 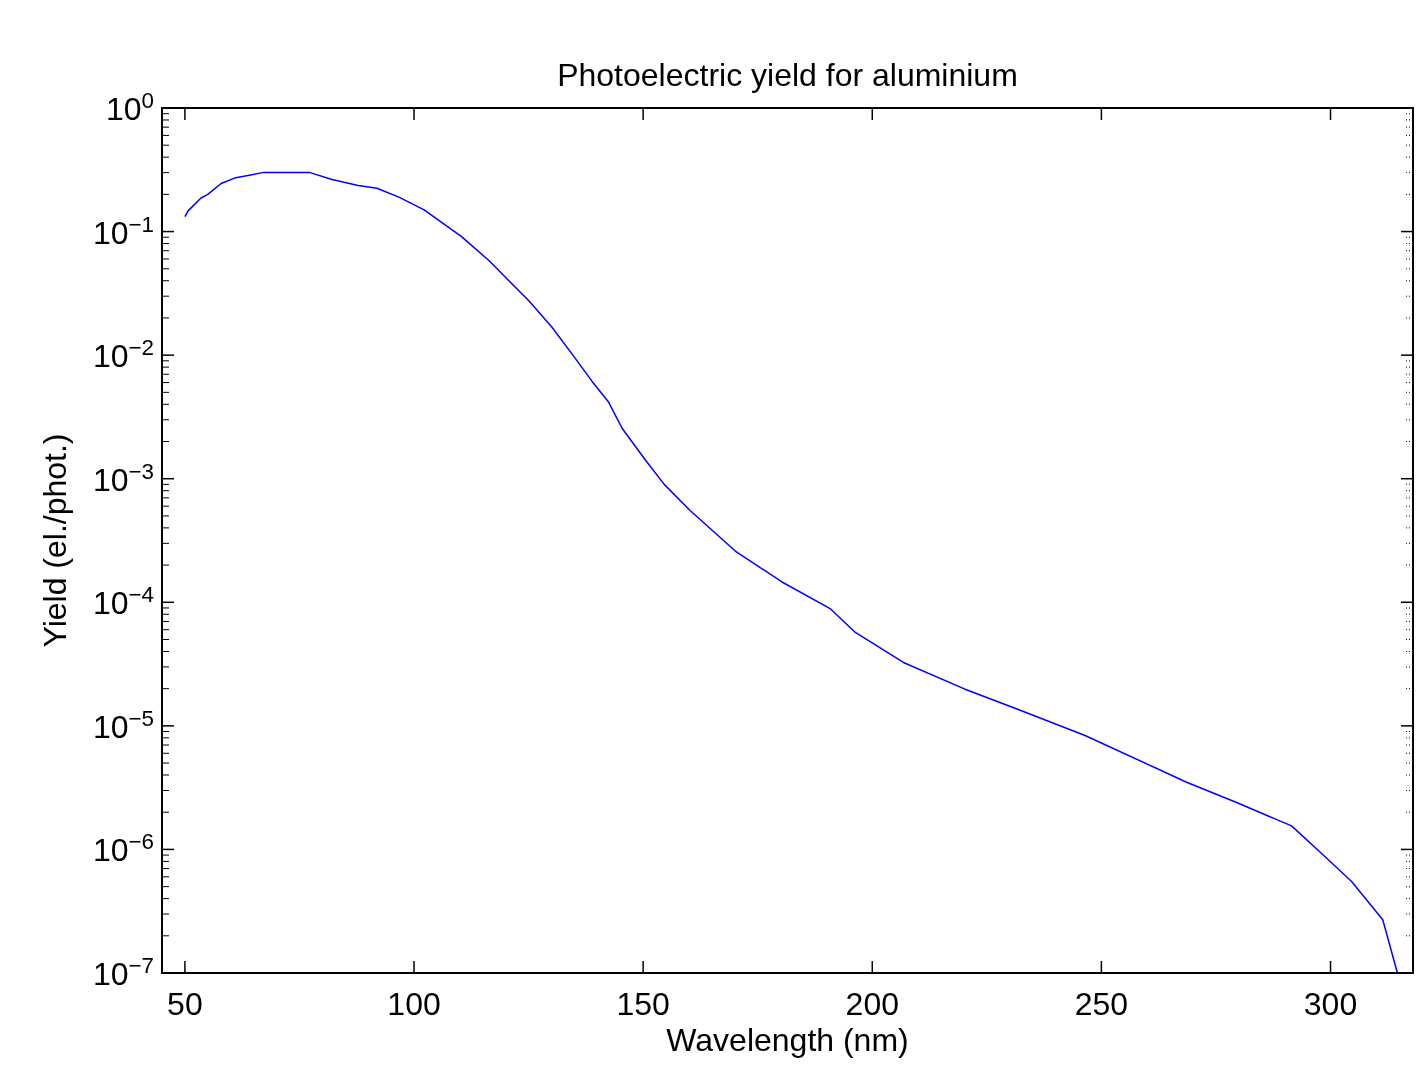 I want to click on y-tick-label: 10$^{−3}$, so click(x=123, y=478).